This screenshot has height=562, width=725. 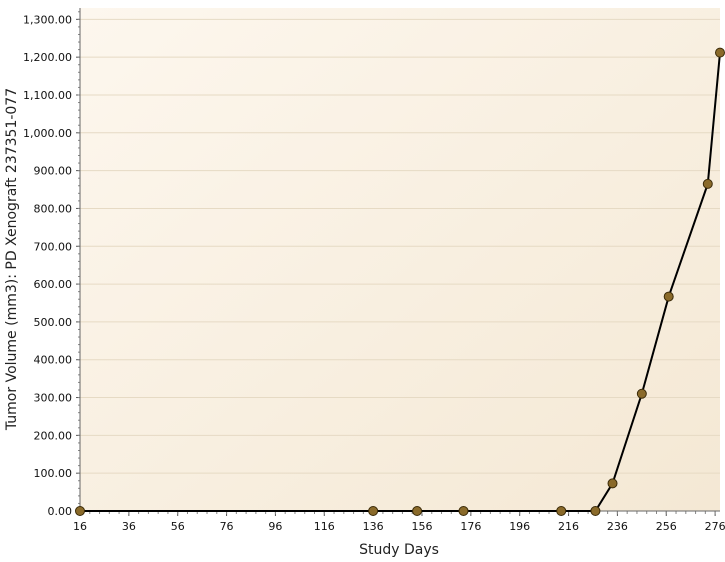 I want to click on y-tick-label: 500.00, so click(x=53, y=322).